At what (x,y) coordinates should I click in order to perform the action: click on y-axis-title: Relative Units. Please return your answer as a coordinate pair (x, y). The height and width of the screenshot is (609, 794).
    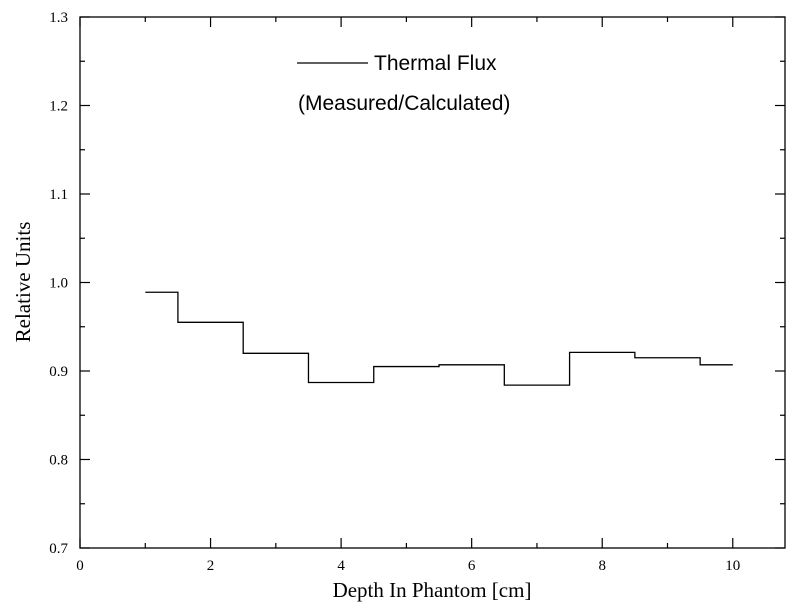
    Looking at the image, I should click on (23, 282).